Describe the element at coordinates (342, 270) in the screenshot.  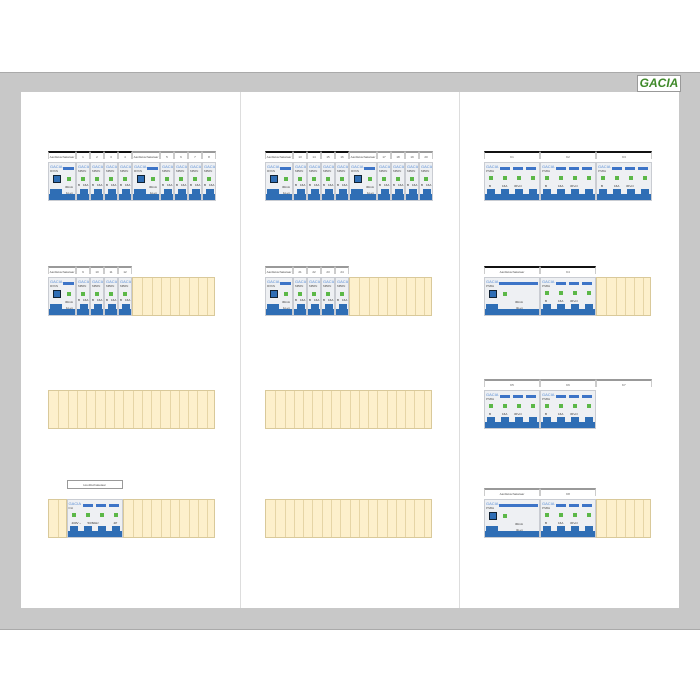
I see `circuit-label: 24` at that location.